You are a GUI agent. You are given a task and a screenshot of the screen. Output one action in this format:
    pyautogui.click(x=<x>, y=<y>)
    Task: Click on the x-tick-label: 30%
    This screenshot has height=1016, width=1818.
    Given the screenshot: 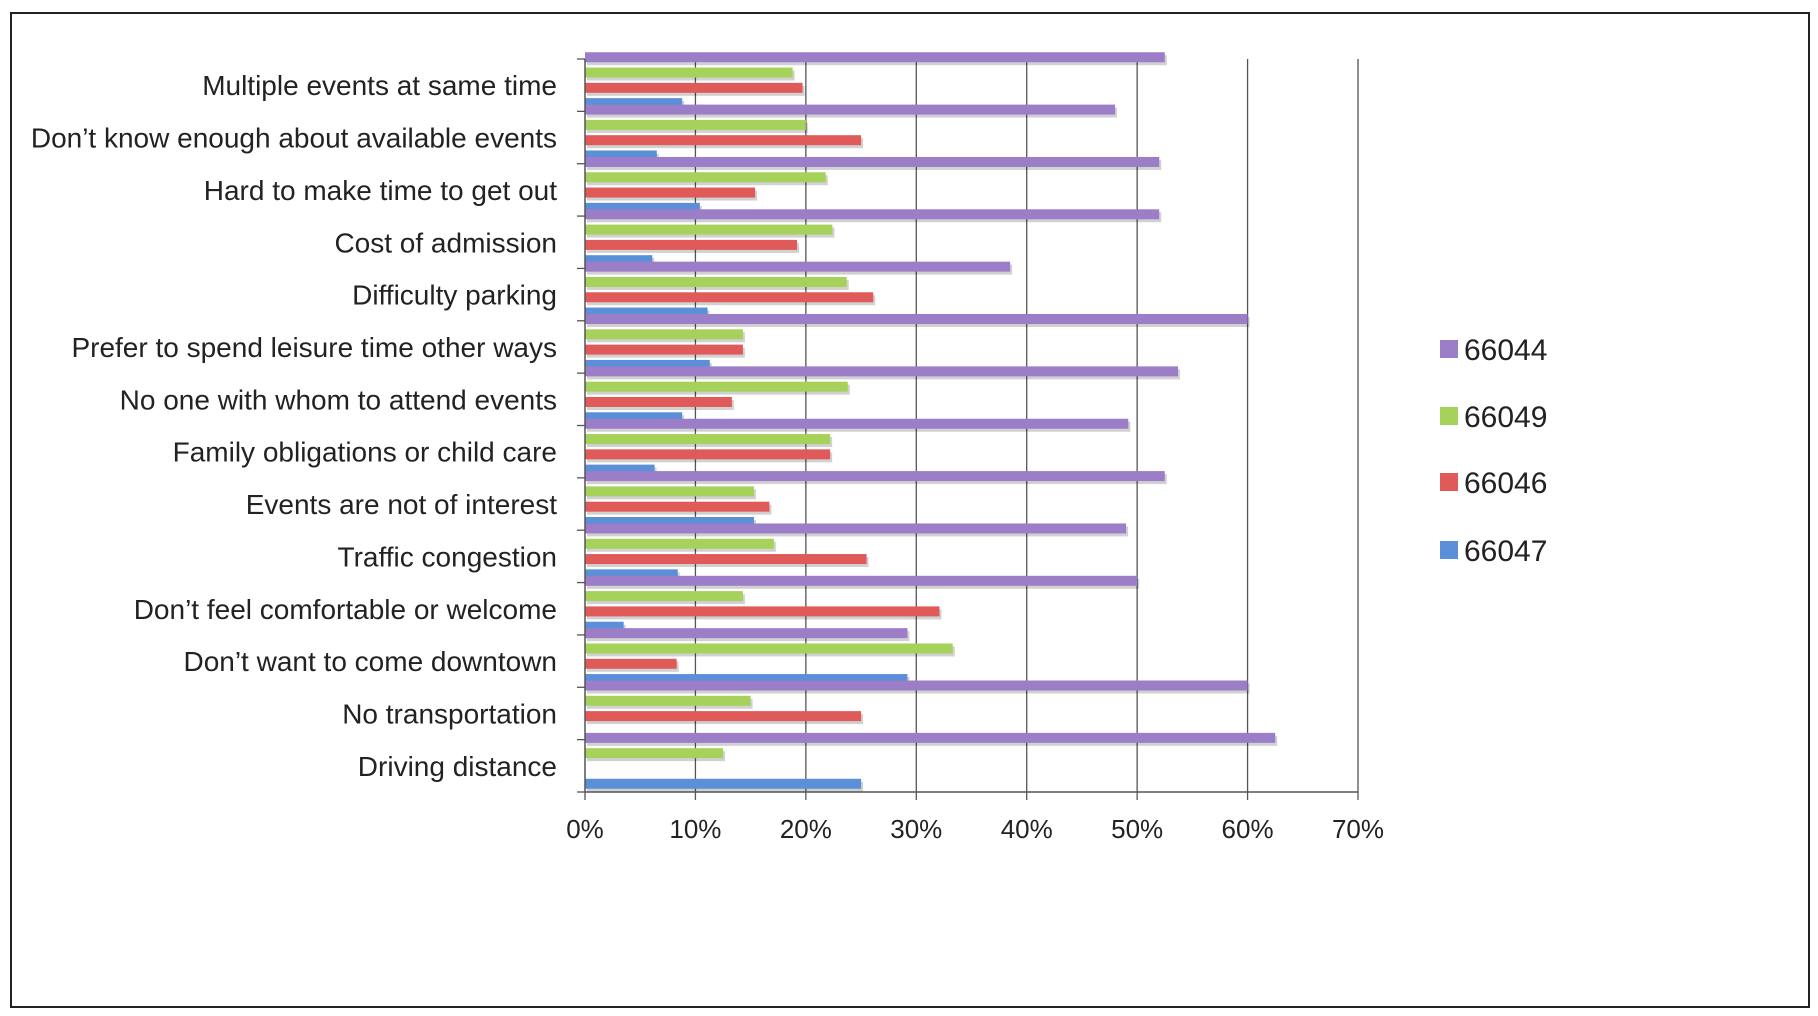 What is the action you would take?
    pyautogui.click(x=916, y=829)
    